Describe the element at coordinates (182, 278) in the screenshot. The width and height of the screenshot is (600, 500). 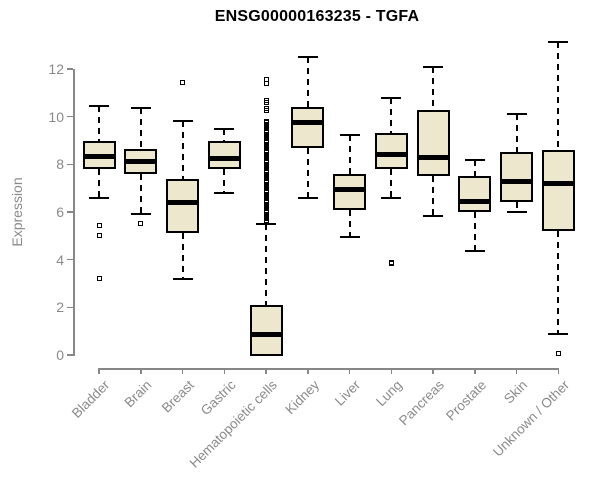
I see `whisker-cap-low-breast` at that location.